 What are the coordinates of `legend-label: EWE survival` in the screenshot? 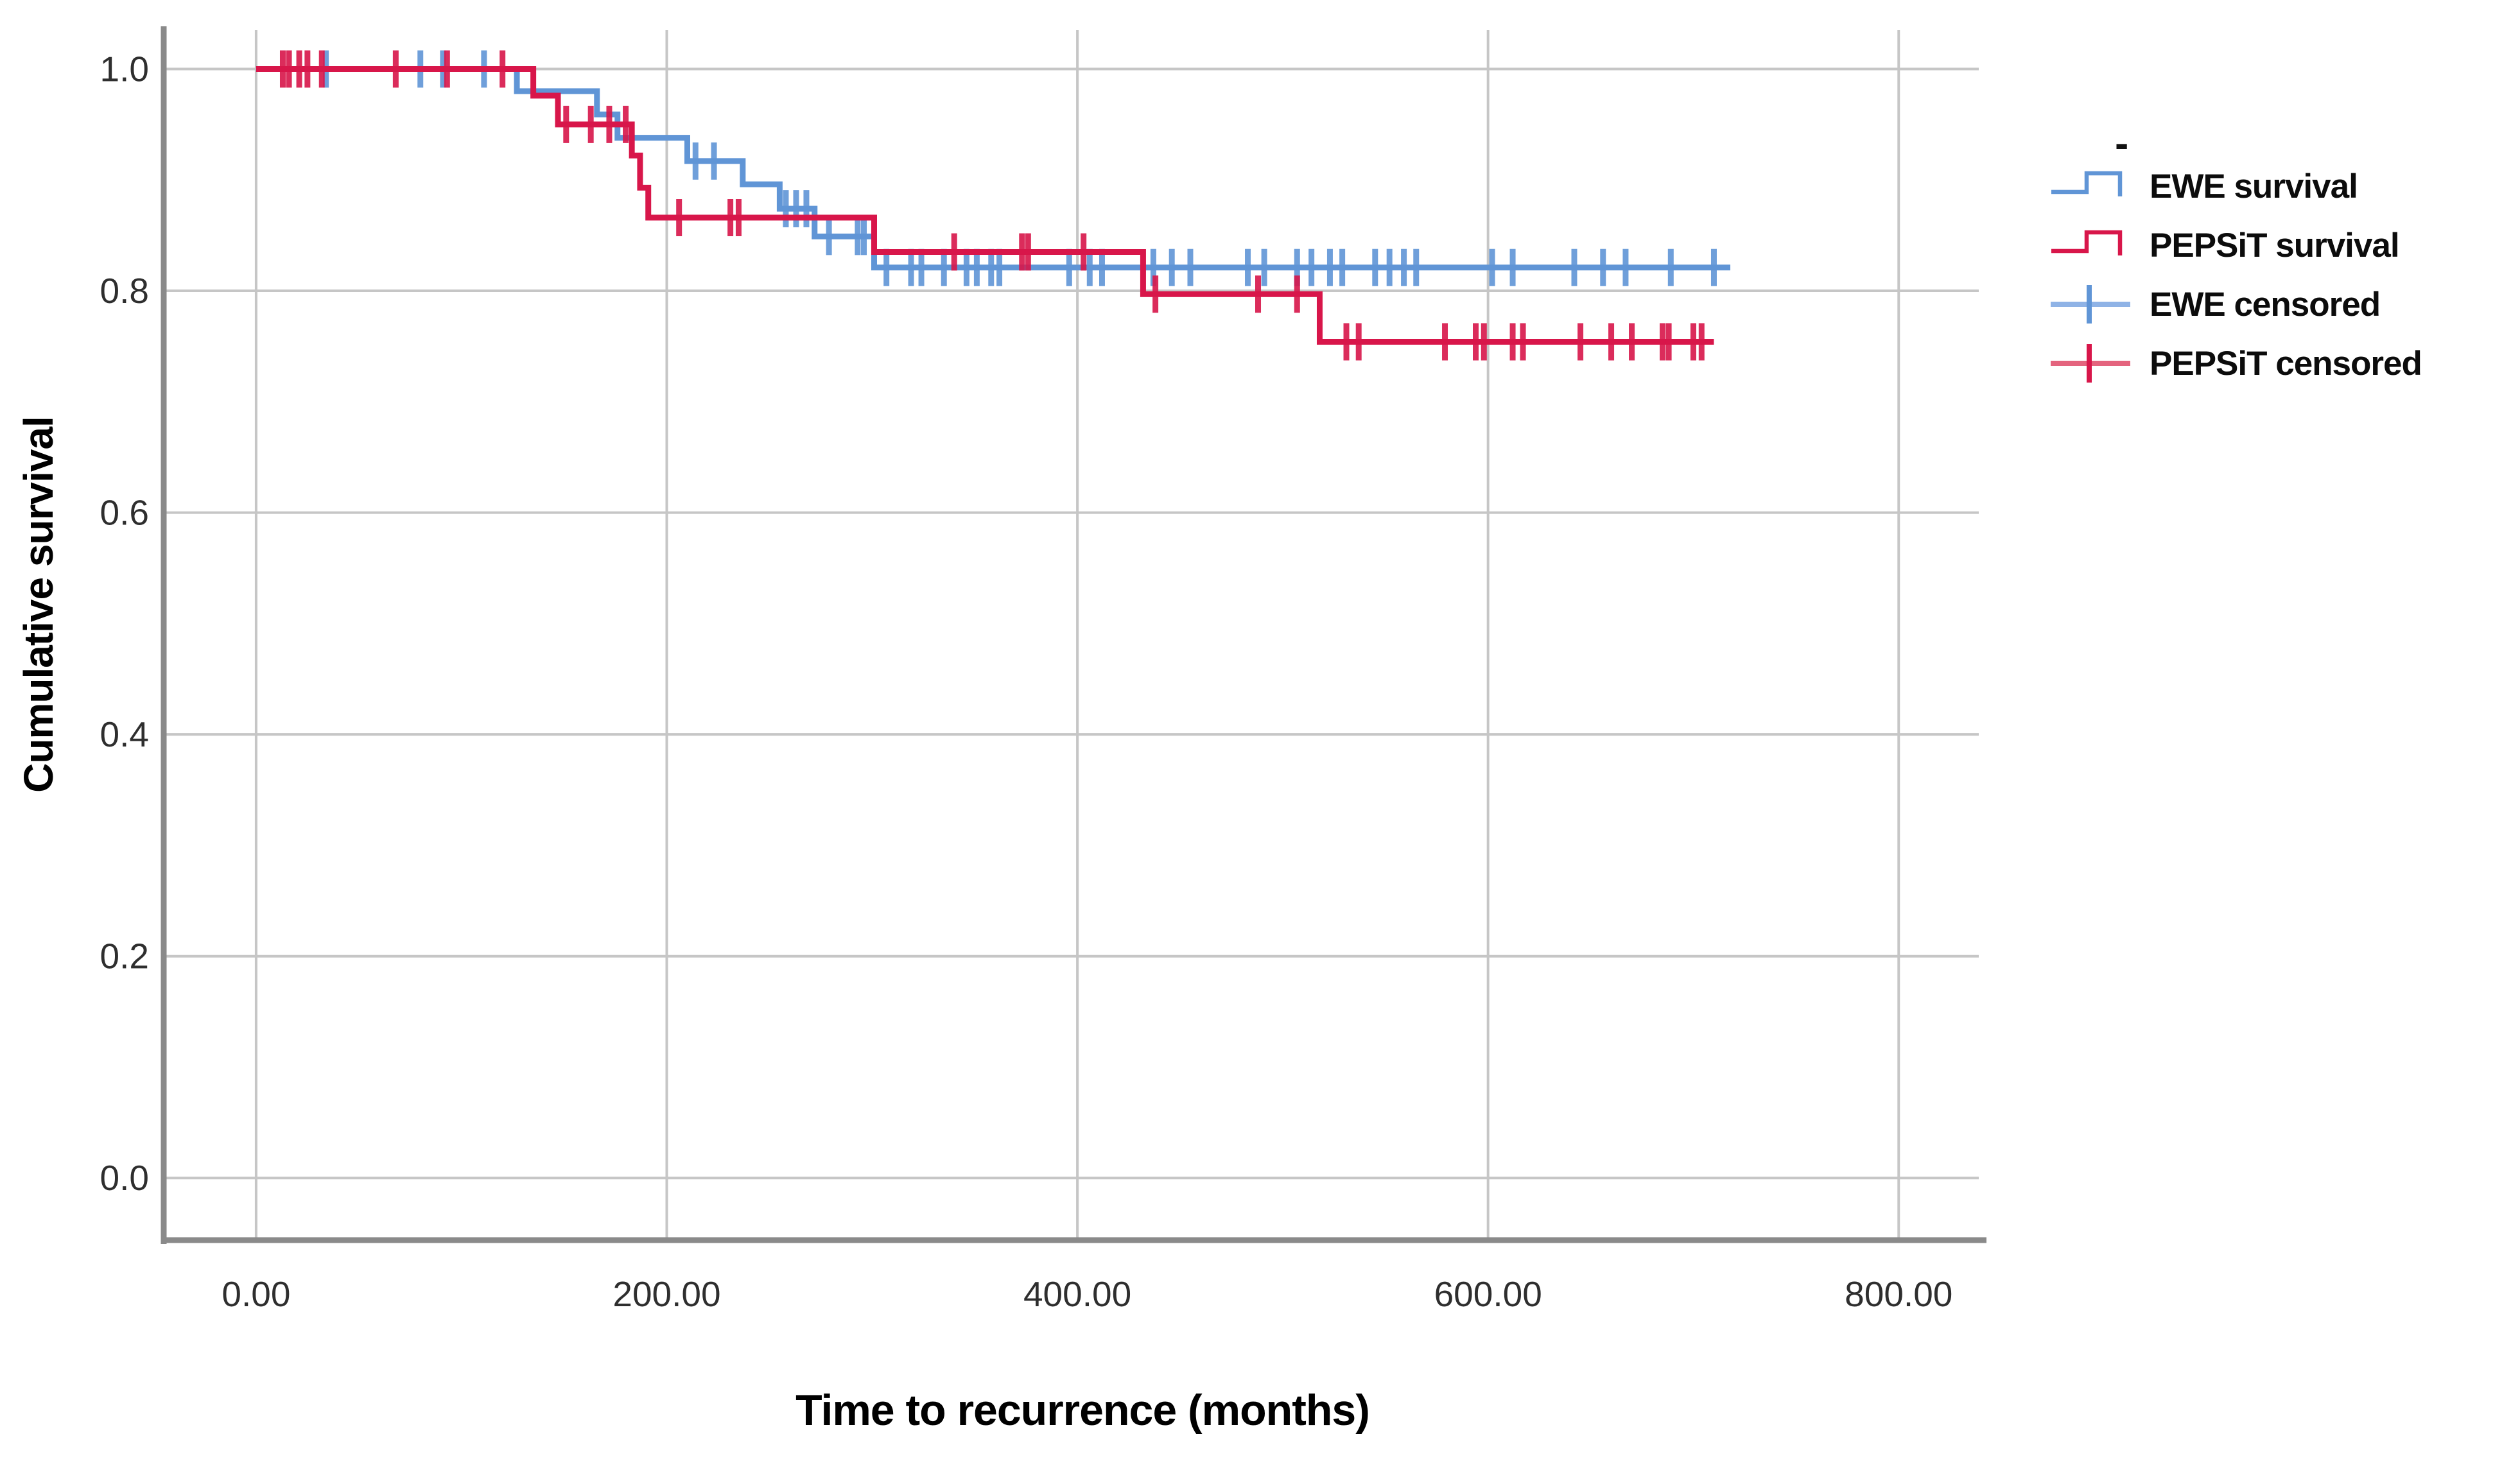 It's located at (2254, 186).